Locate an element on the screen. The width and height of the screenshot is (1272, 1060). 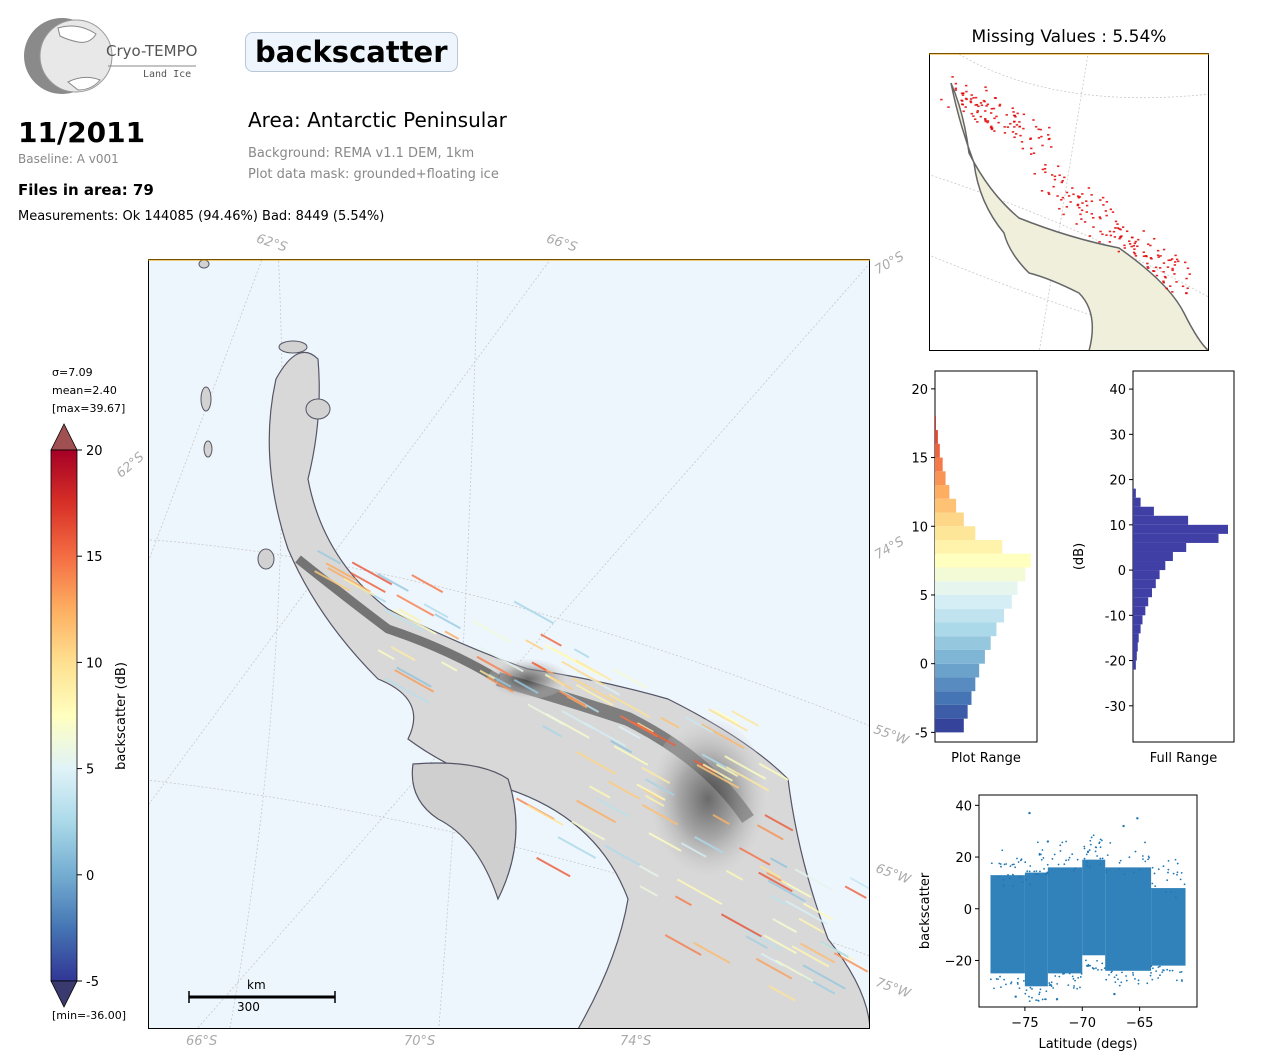
background-label: Background: REMA v1.1 DEM, 1km is located at coordinates (361, 153).